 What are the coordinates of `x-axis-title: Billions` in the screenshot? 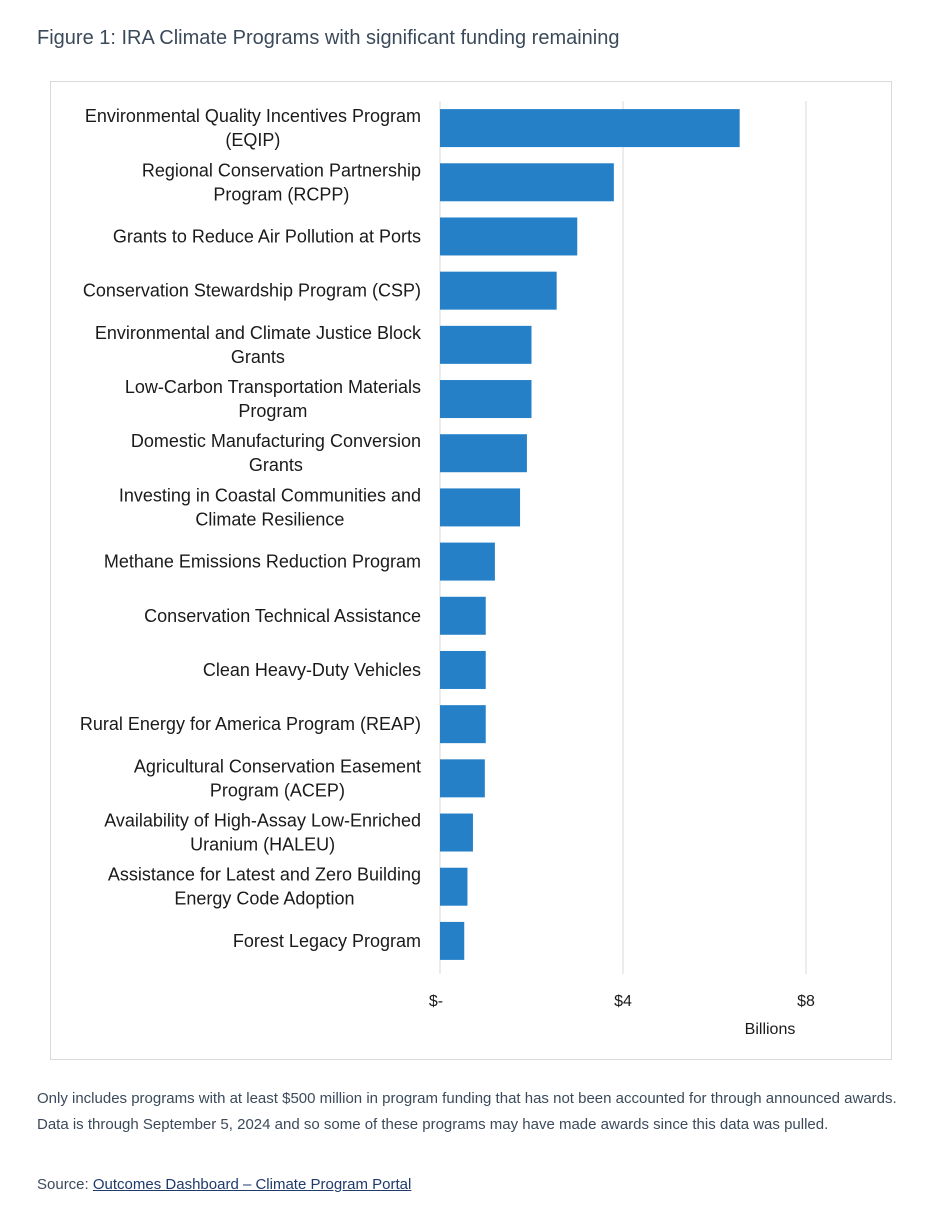 It's located at (770, 1029).